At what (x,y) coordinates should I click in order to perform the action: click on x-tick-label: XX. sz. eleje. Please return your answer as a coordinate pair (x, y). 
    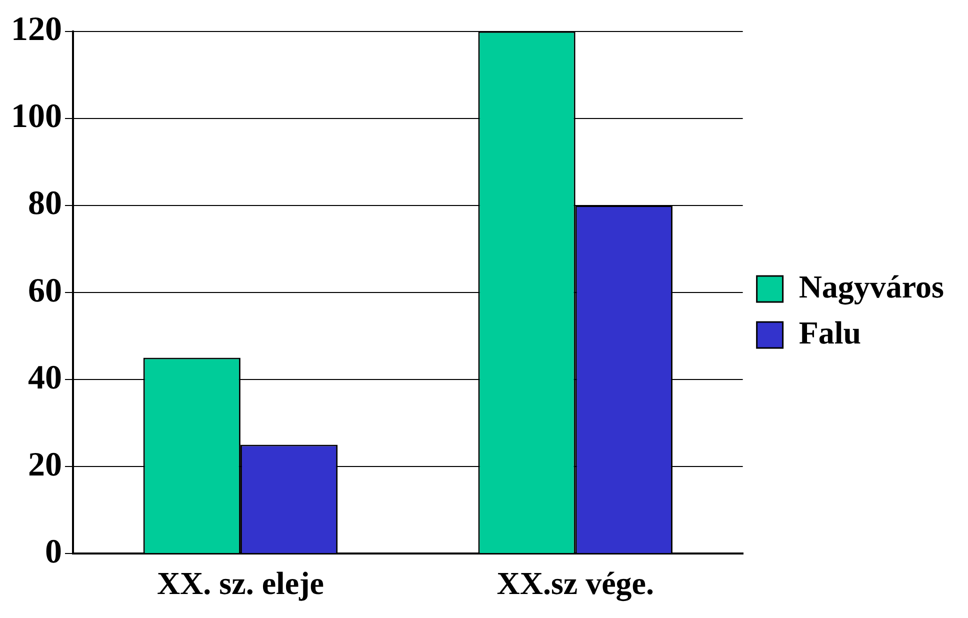
    Looking at the image, I should click on (240, 583).